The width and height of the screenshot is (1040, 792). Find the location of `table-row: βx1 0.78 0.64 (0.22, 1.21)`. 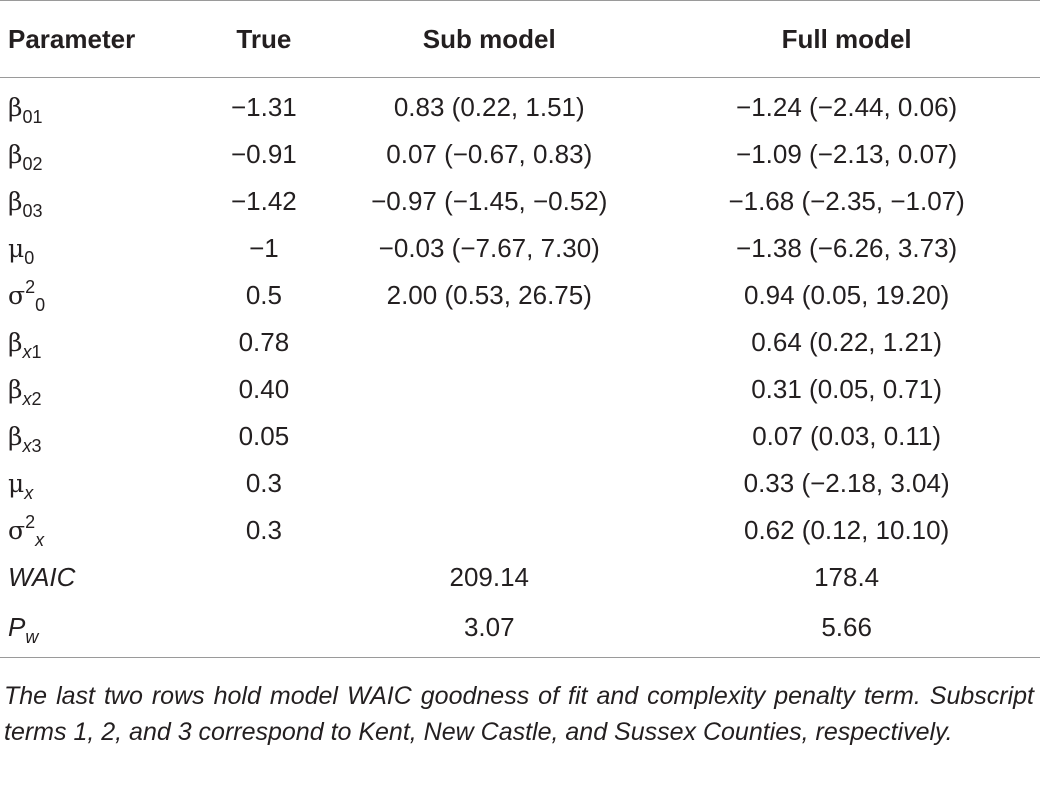

table-row: βx1 0.78 0.64 (0.22, 1.21) is located at coordinates (520, 342).